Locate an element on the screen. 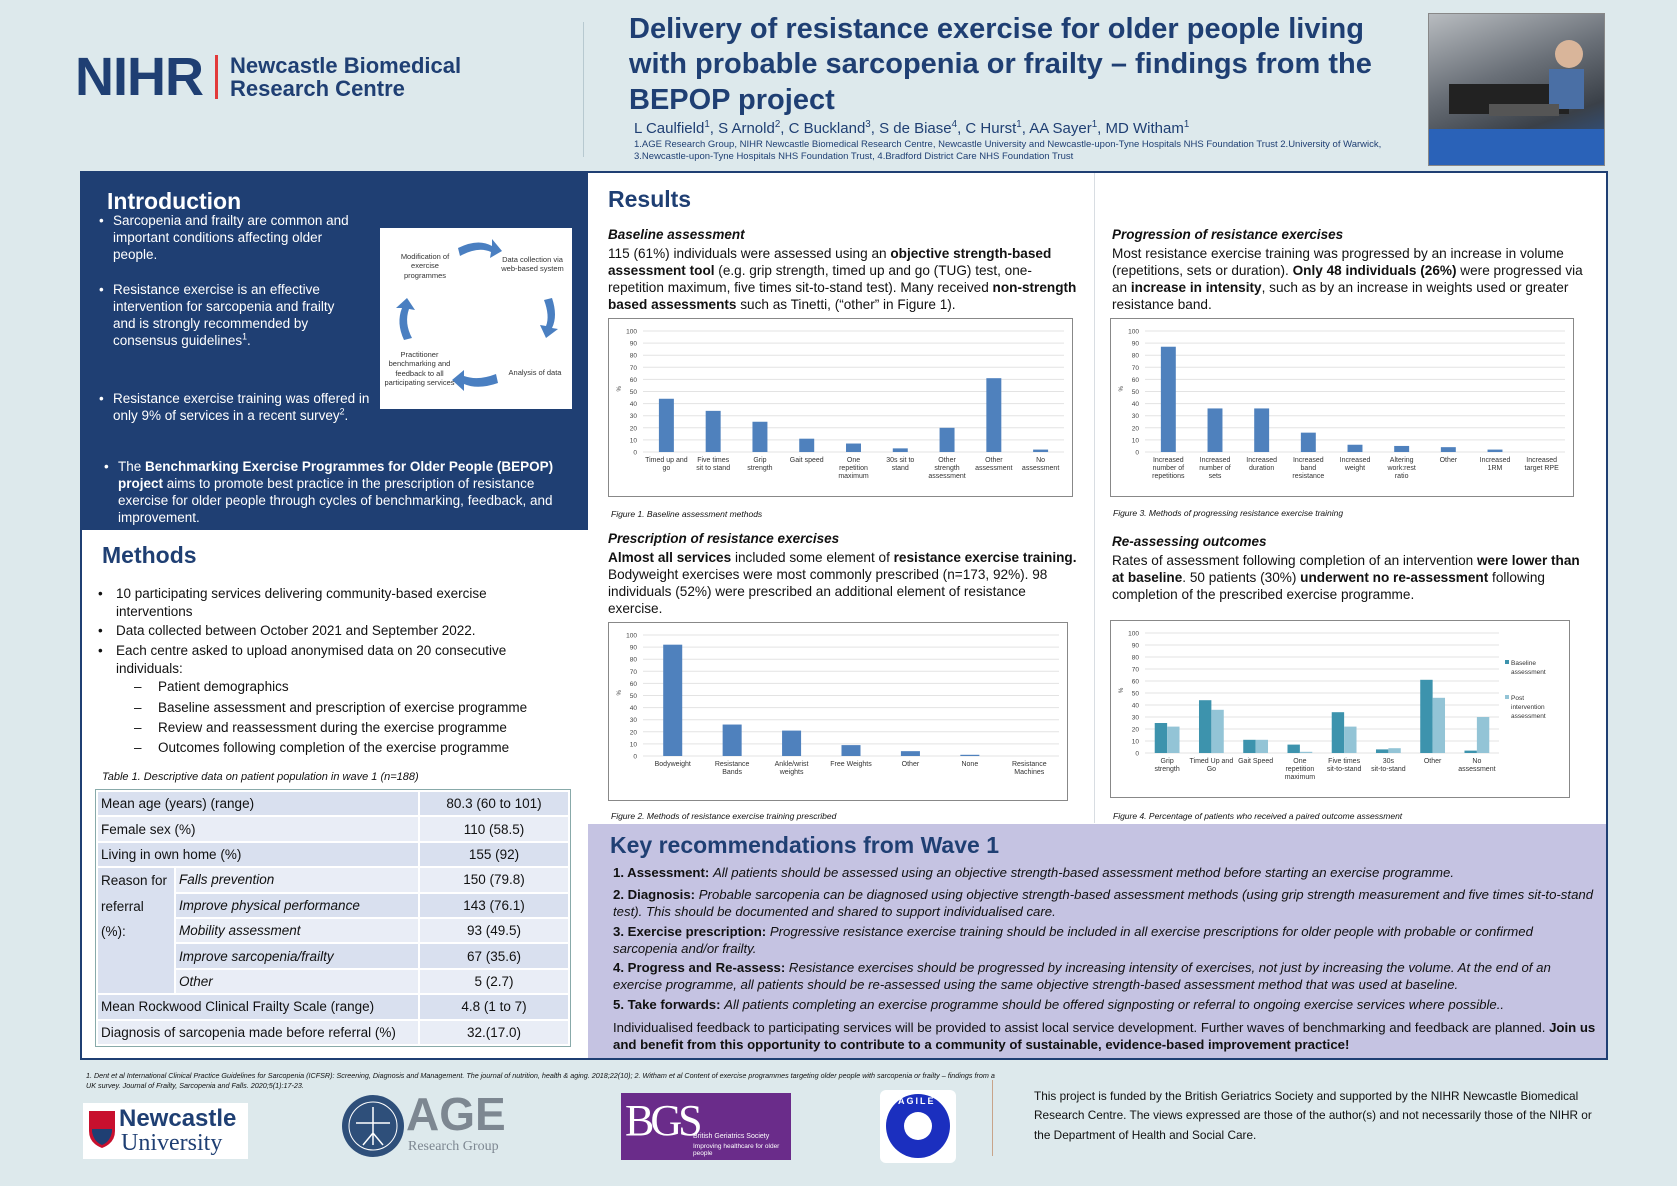 The height and width of the screenshot is (1186, 1677). x-tick-label: weight is located at coordinates (1354, 468).